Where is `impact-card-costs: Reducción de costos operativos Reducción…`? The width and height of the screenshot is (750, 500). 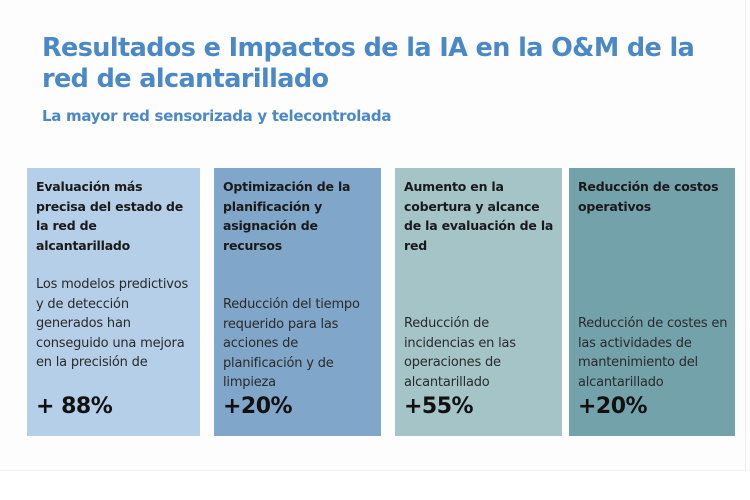
impact-card-costs: Reducción de costos operativos Reducción… is located at coordinates (652, 302).